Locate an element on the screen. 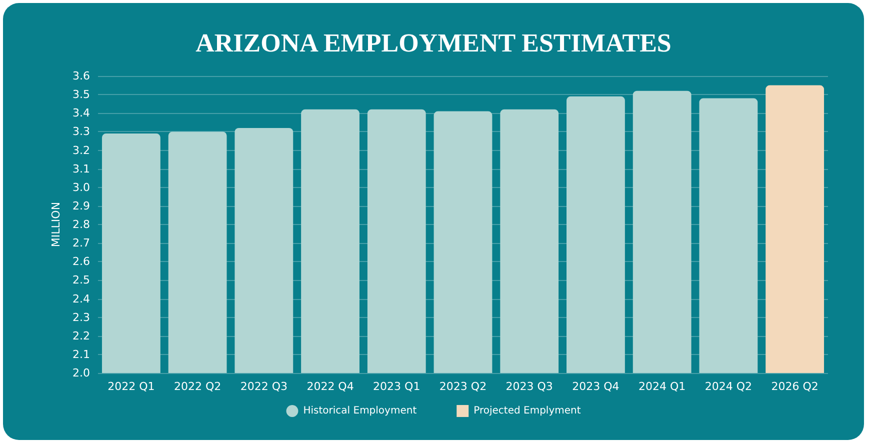  y-tick-label: 2.2 is located at coordinates (81, 335).